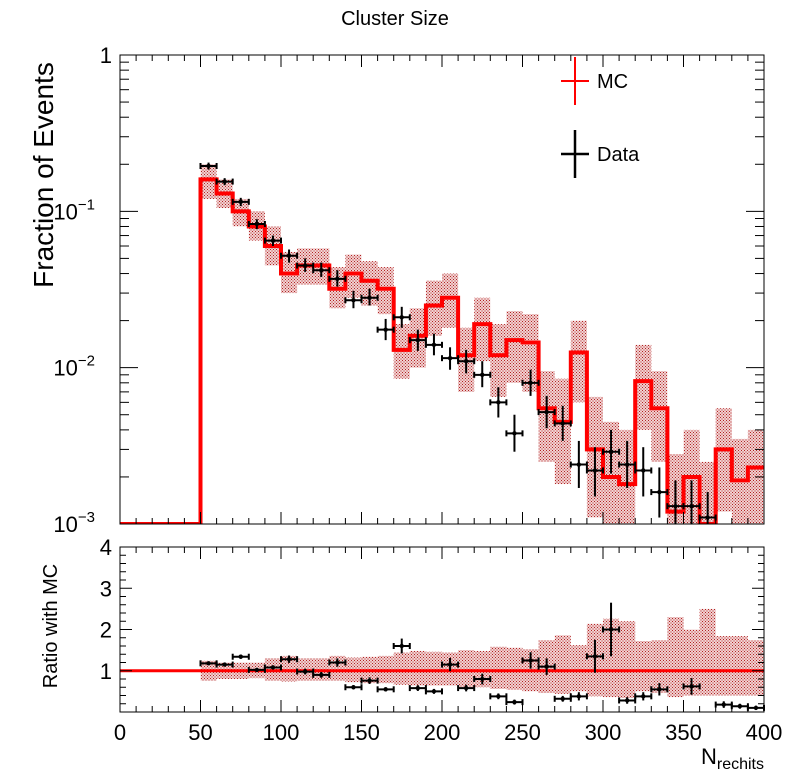 The height and width of the screenshot is (777, 796). I want to click on y-axis-label-bottom: Ratio with MC, so click(51, 626).